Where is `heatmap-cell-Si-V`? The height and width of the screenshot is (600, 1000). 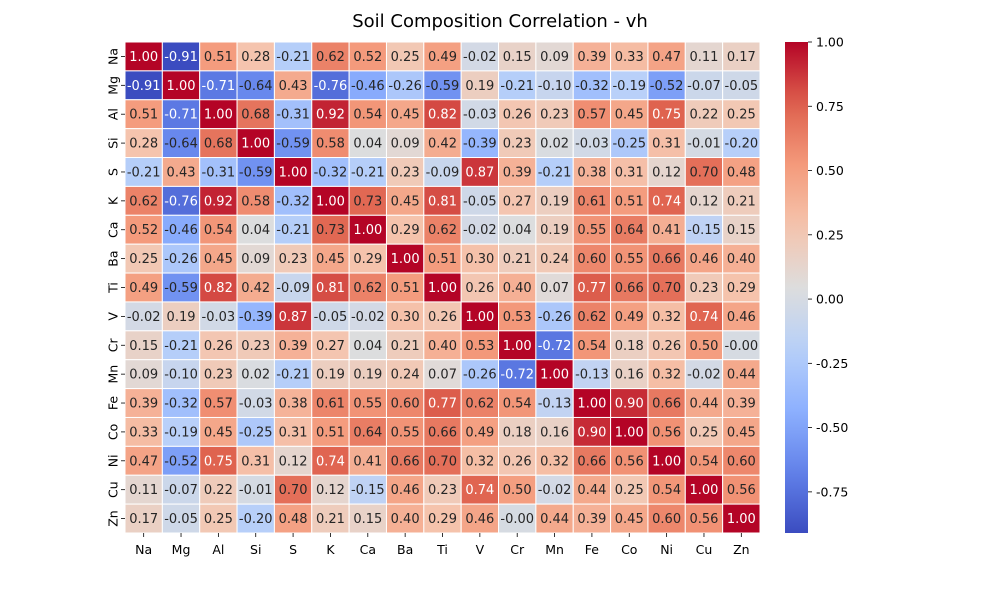
heatmap-cell-Si-V is located at coordinates (480, 143).